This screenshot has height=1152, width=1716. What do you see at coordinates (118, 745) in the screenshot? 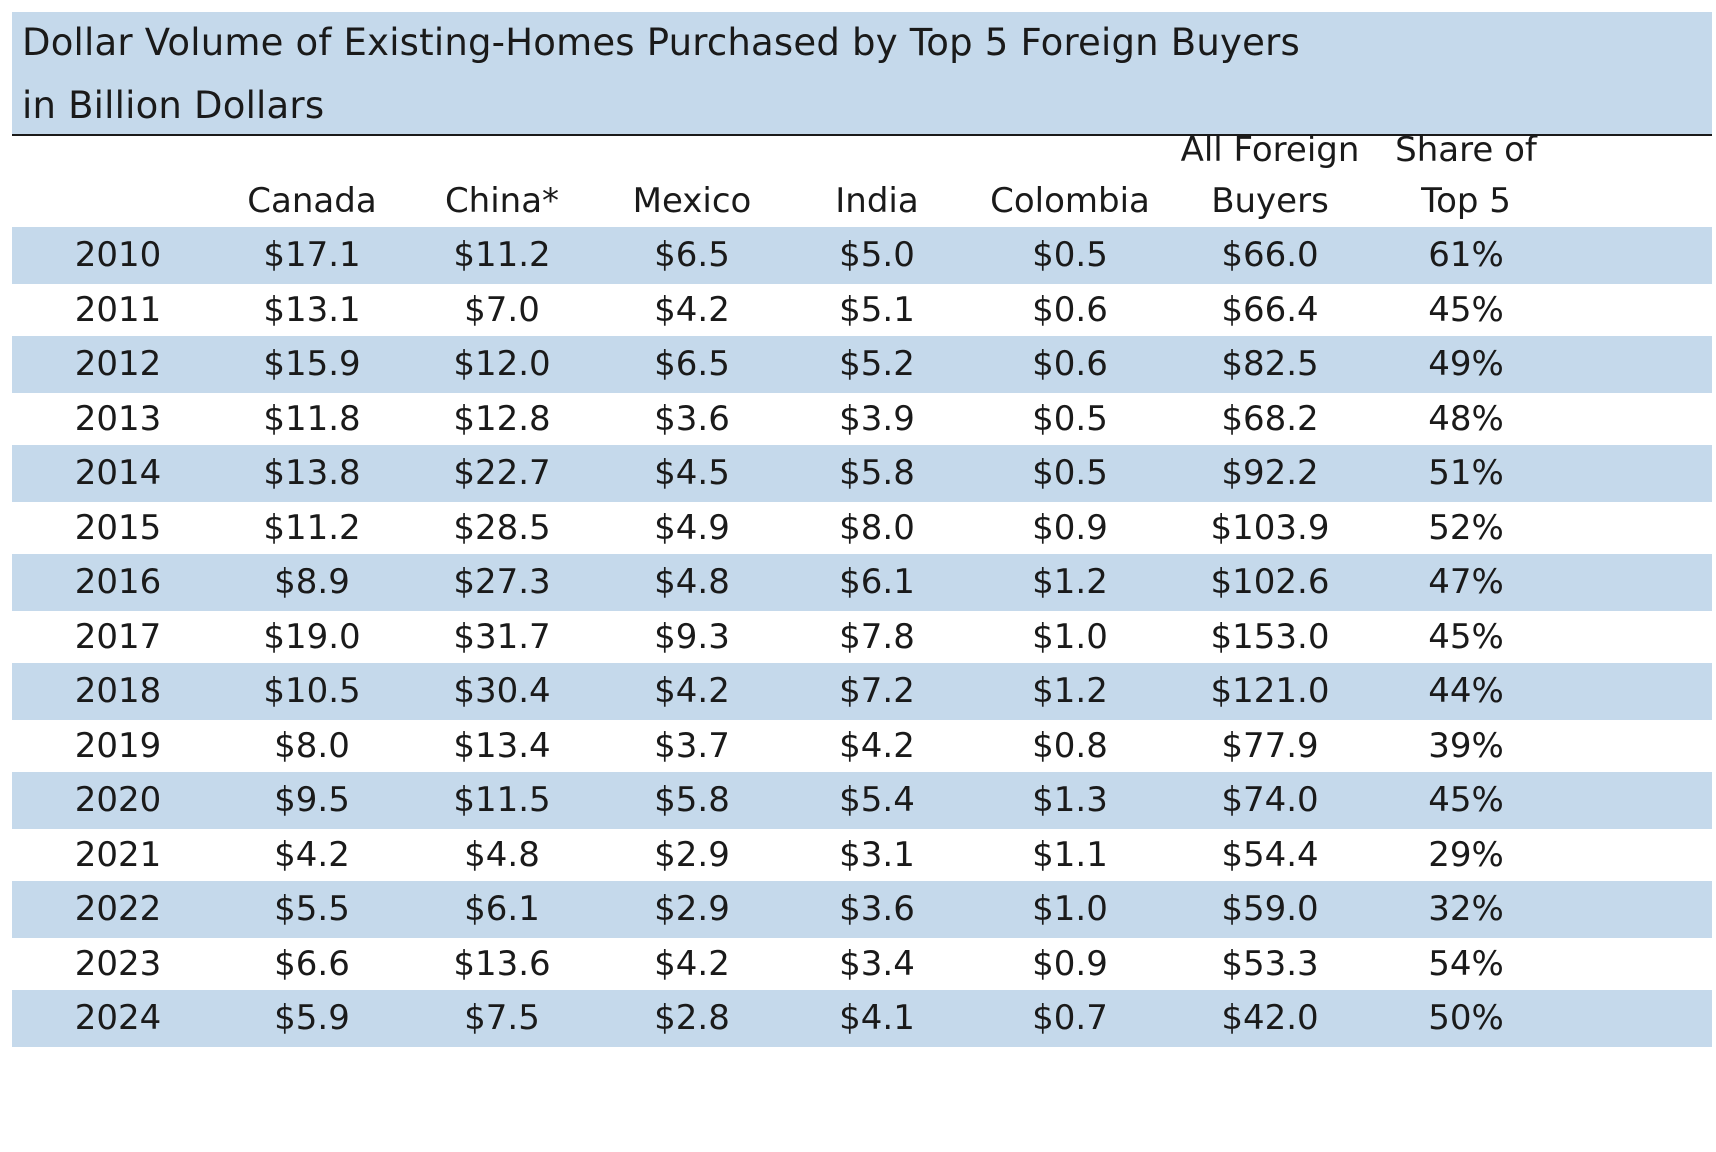
I see `row-year-label: 2019` at bounding box center [118, 745].